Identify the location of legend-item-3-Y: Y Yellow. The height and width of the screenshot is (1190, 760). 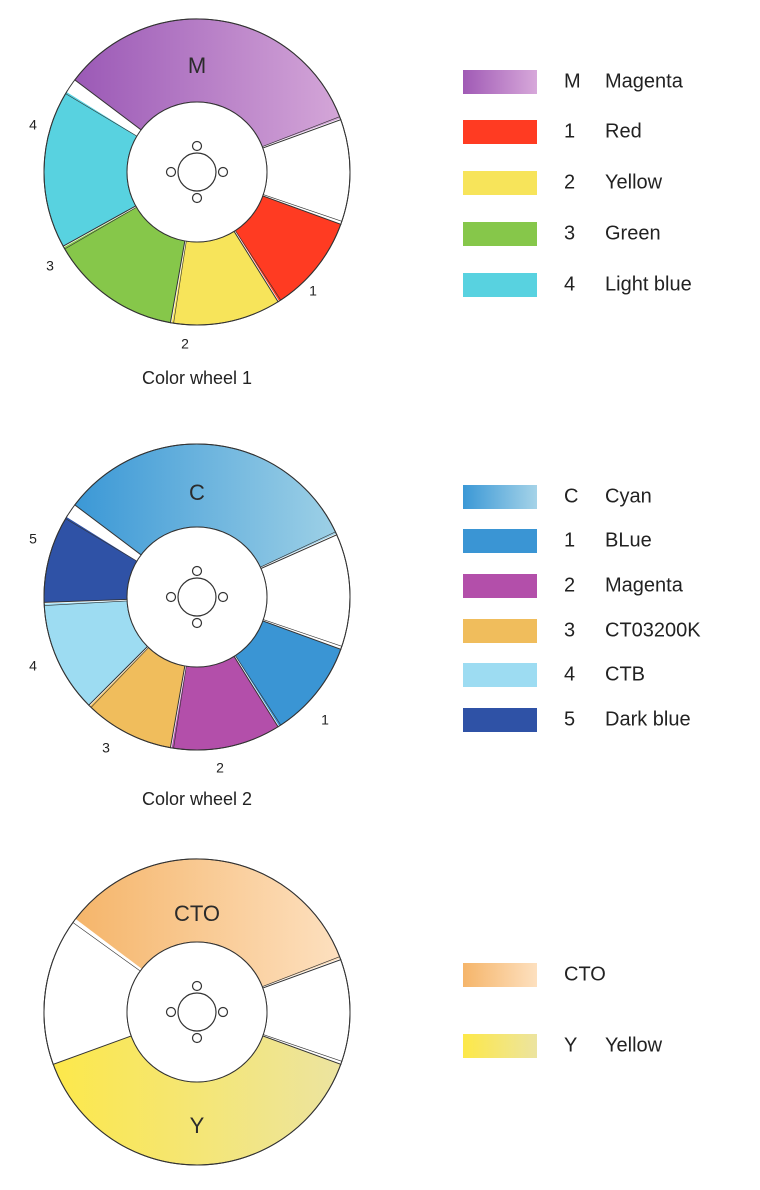
(563, 1046).